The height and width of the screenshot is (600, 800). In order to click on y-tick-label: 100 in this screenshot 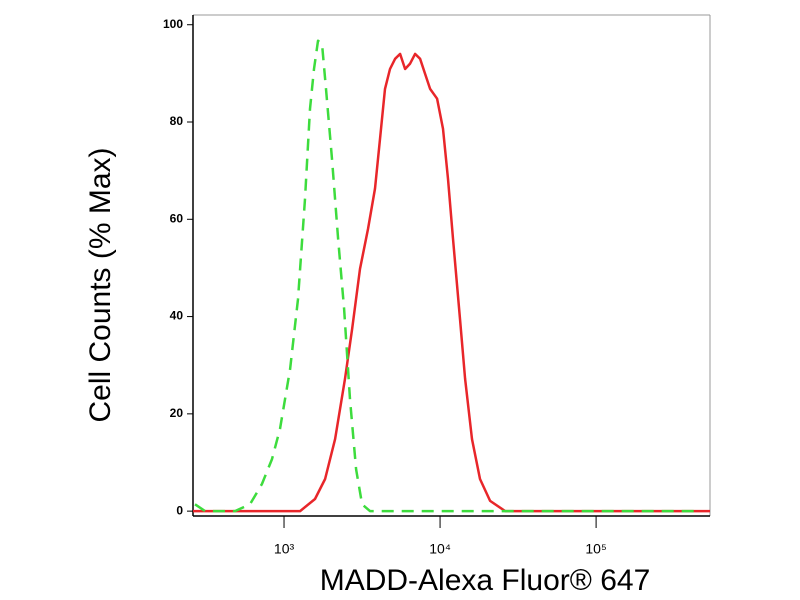, I will do `click(173, 24)`.